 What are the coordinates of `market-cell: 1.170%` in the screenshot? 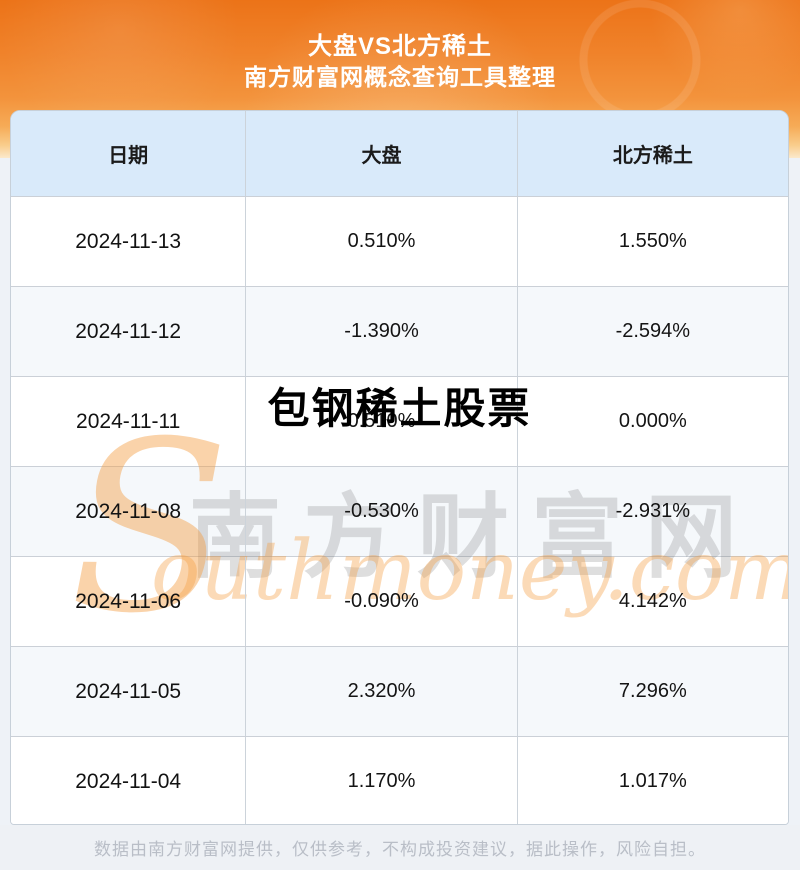 It's located at (380, 780).